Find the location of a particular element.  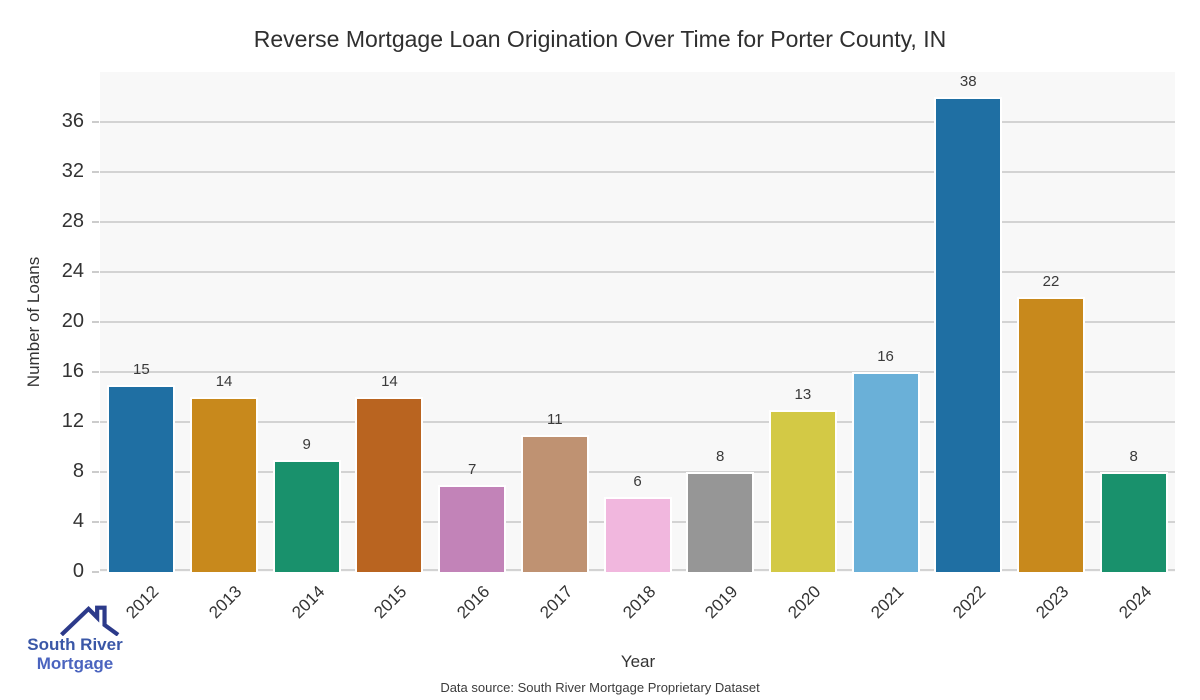

company-logo: South River Mortgage is located at coordinates (75, 638).